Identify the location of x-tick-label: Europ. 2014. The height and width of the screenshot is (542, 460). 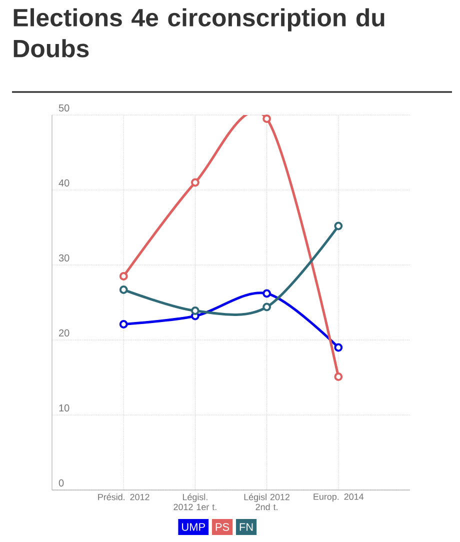
(339, 498).